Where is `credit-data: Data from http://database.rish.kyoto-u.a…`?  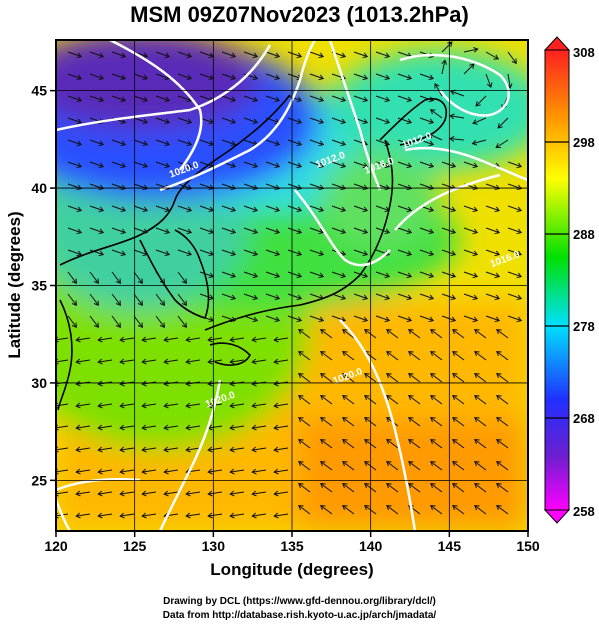 credit-data: Data from http://database.rish.kyoto-u.a… is located at coordinates (299, 615).